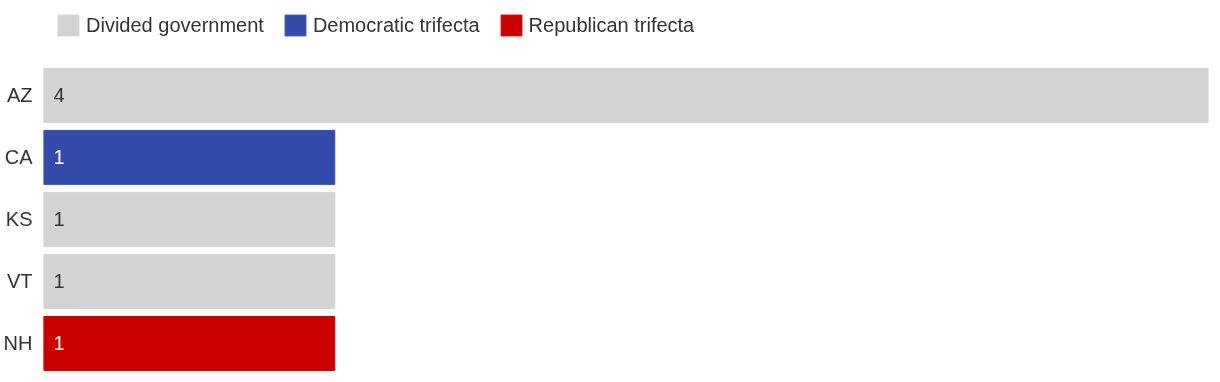 The width and height of the screenshot is (1220, 382). What do you see at coordinates (19, 281) in the screenshot?
I see `y-tick-label: VT` at bounding box center [19, 281].